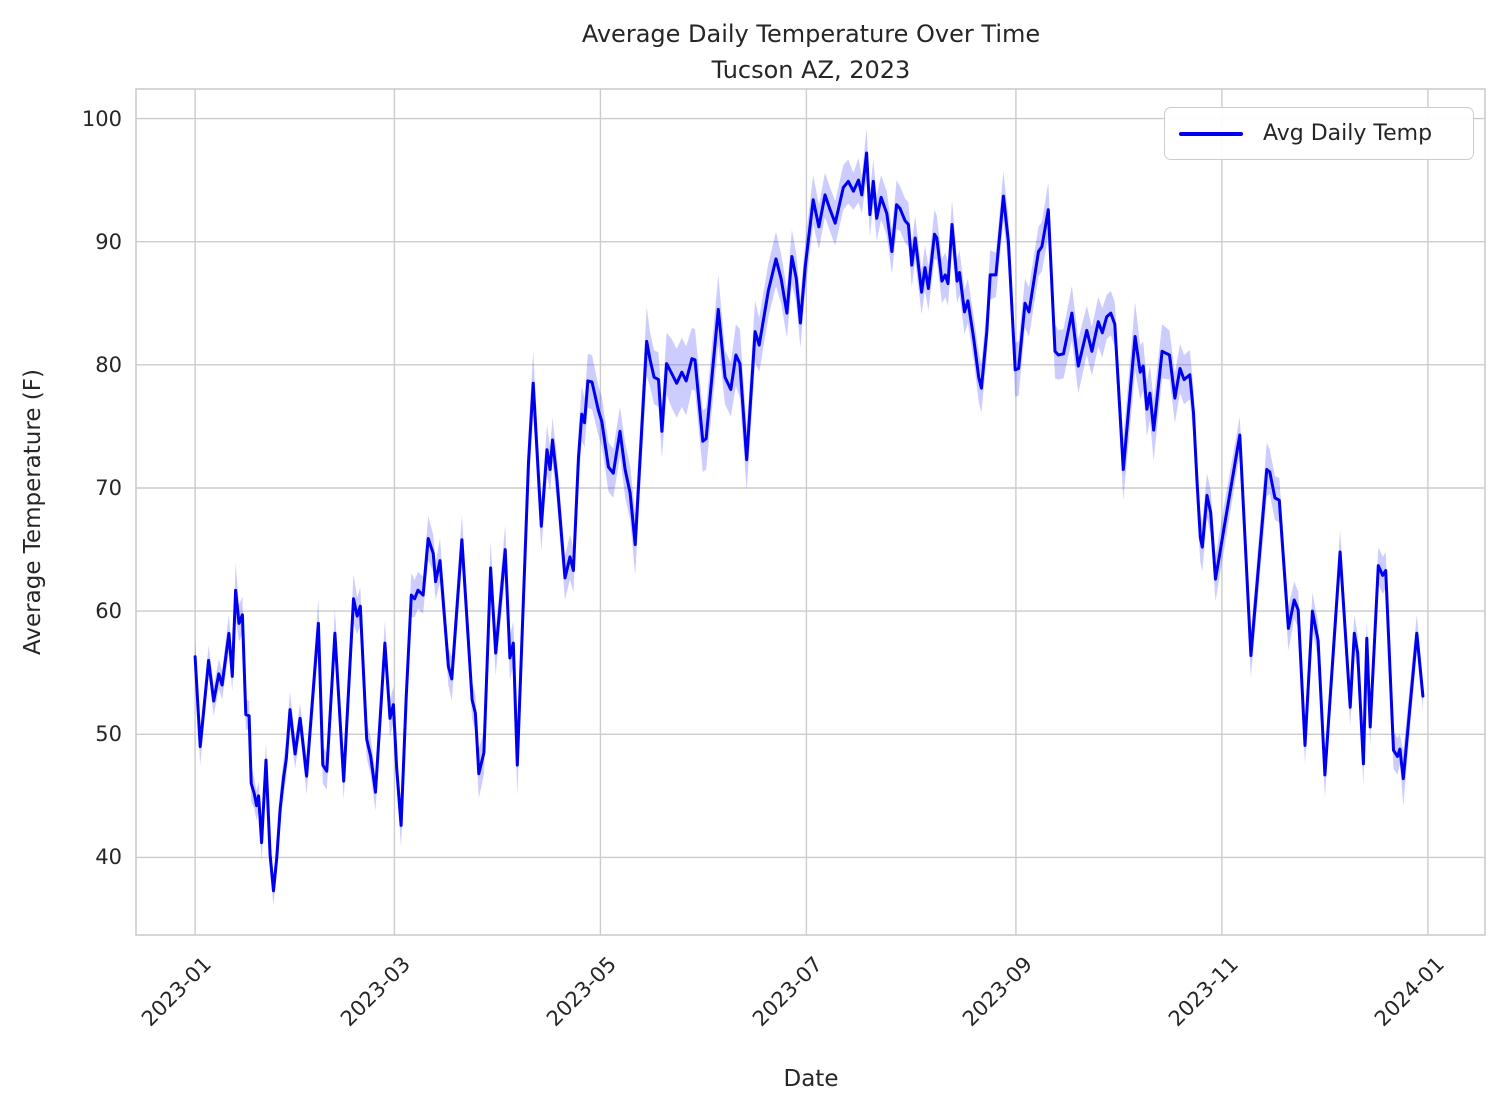  I want to click on y-tick-label: 70, so click(108, 487).